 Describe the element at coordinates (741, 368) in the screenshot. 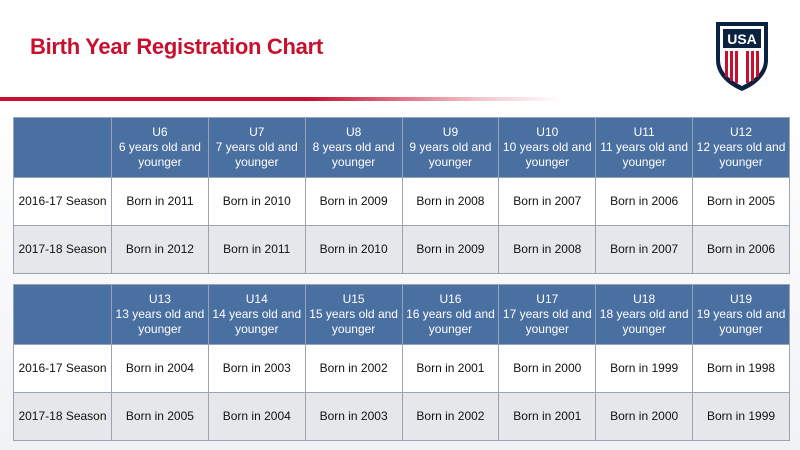

I see `birth-year-cell: Born in 1998` at that location.